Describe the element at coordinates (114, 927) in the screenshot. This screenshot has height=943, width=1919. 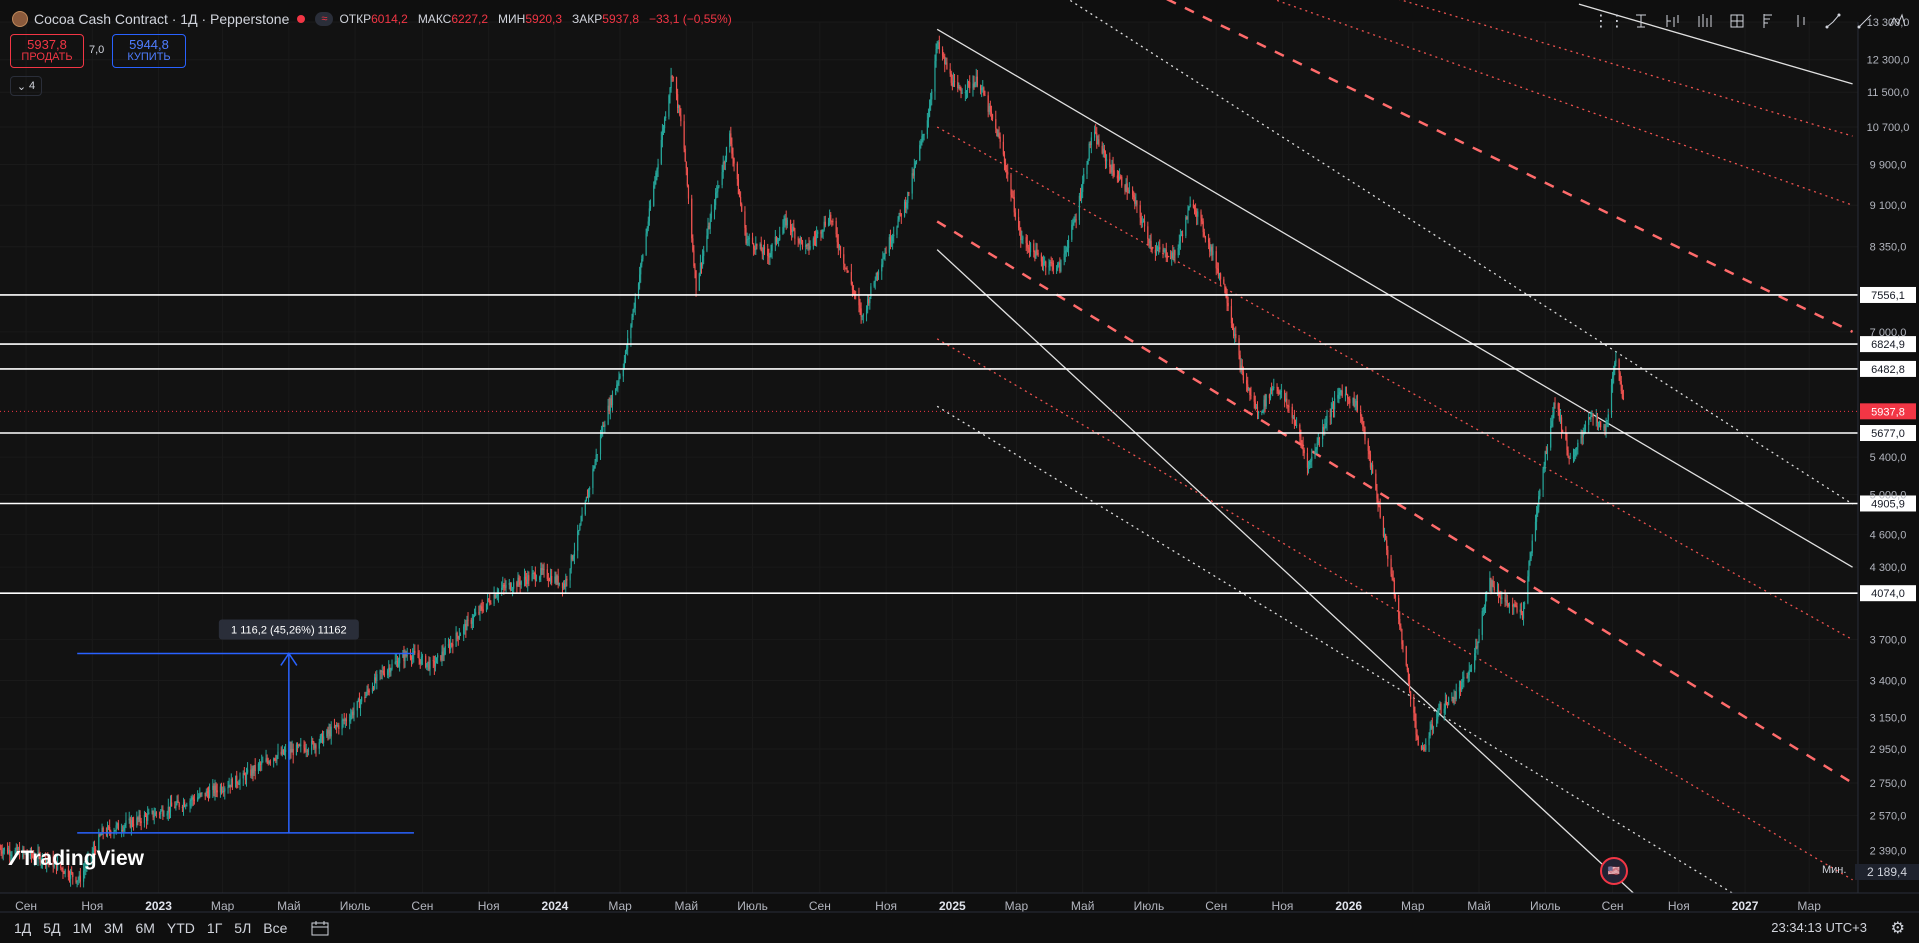
I see `timeframe-button: 3М` at that location.